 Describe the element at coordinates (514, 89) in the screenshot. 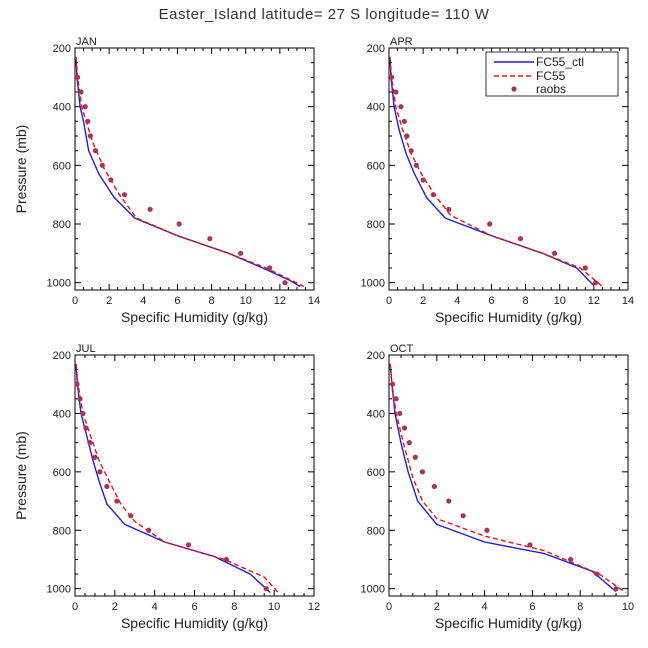

I see `legend-raobs-swatch` at that location.